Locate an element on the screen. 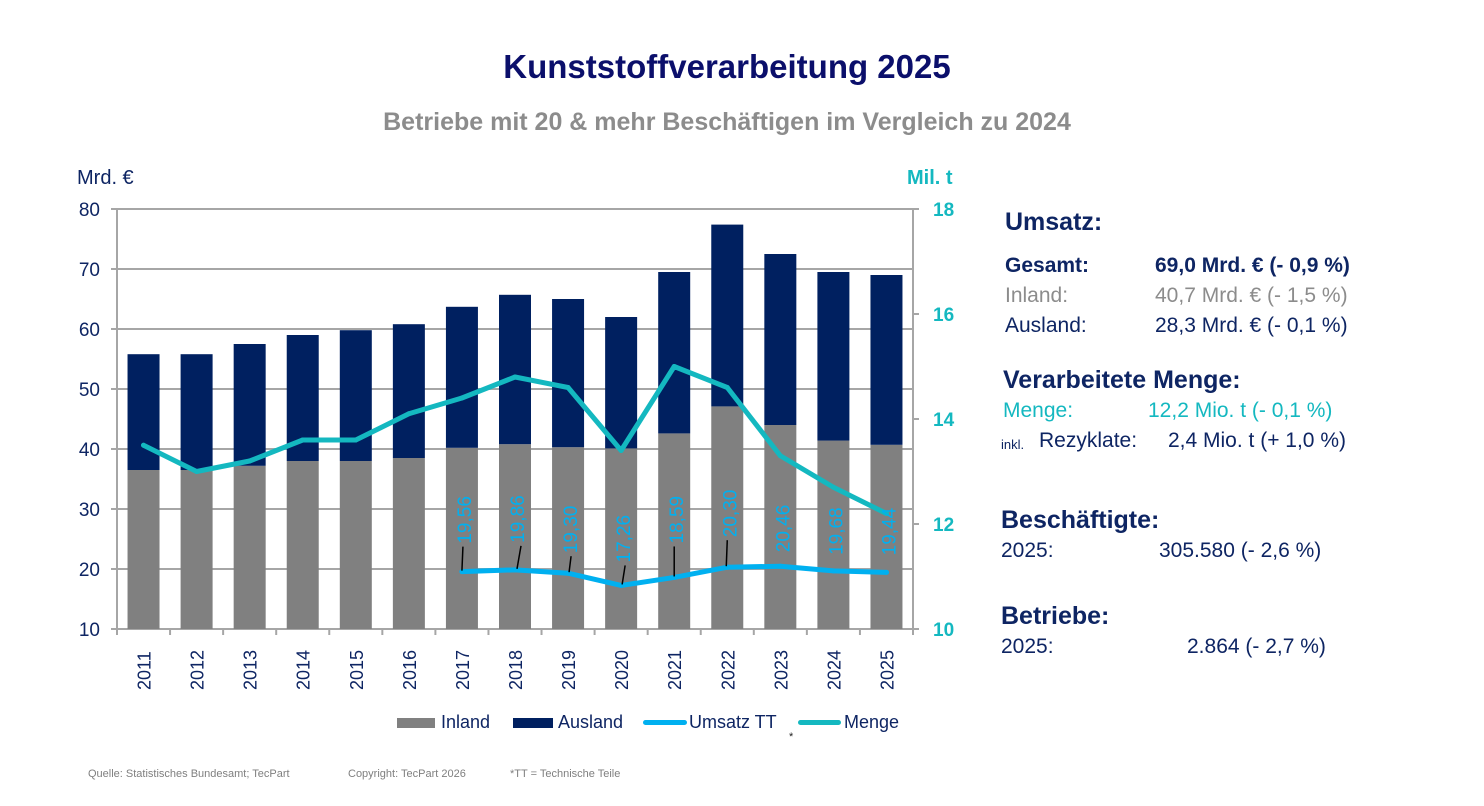  data-label-umsatz-tt: 19,44 is located at coordinates (889, 531).